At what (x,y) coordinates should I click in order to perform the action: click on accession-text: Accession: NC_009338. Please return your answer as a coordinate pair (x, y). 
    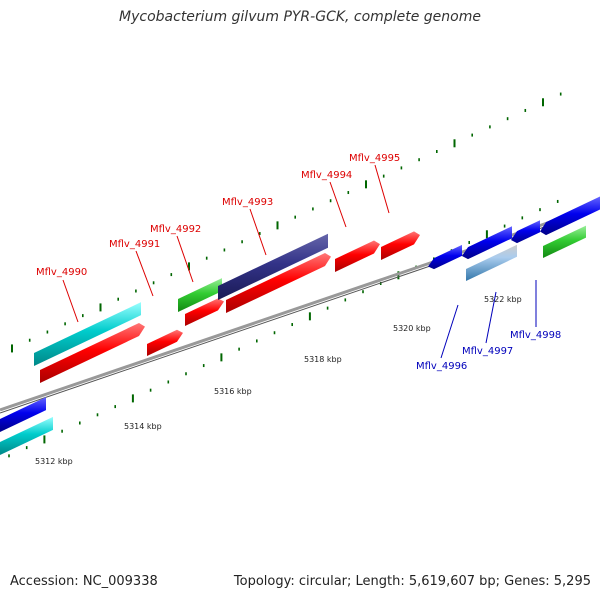
    Looking at the image, I should click on (84, 581).